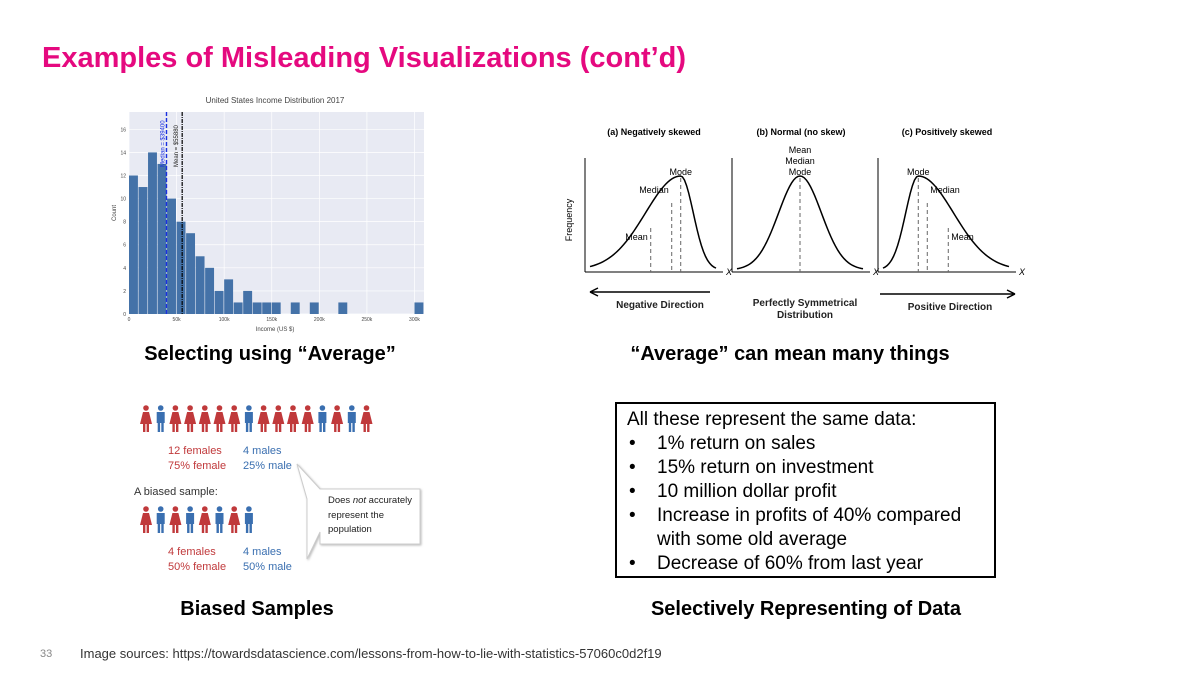 Image resolution: width=1200 pixels, height=675 pixels. I want to click on population-female-pct: 75% female, so click(197, 466).